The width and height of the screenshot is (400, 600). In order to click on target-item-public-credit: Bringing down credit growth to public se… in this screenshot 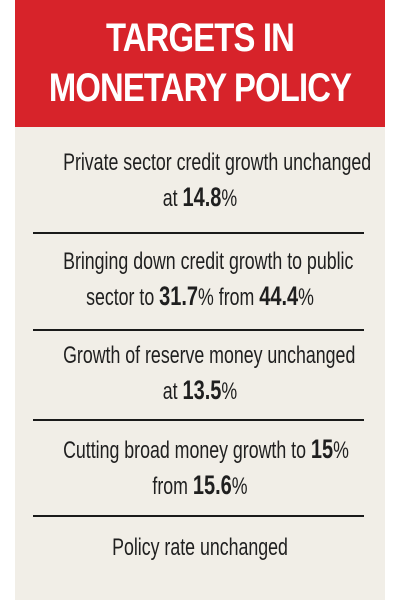, I will do `click(200, 280)`.